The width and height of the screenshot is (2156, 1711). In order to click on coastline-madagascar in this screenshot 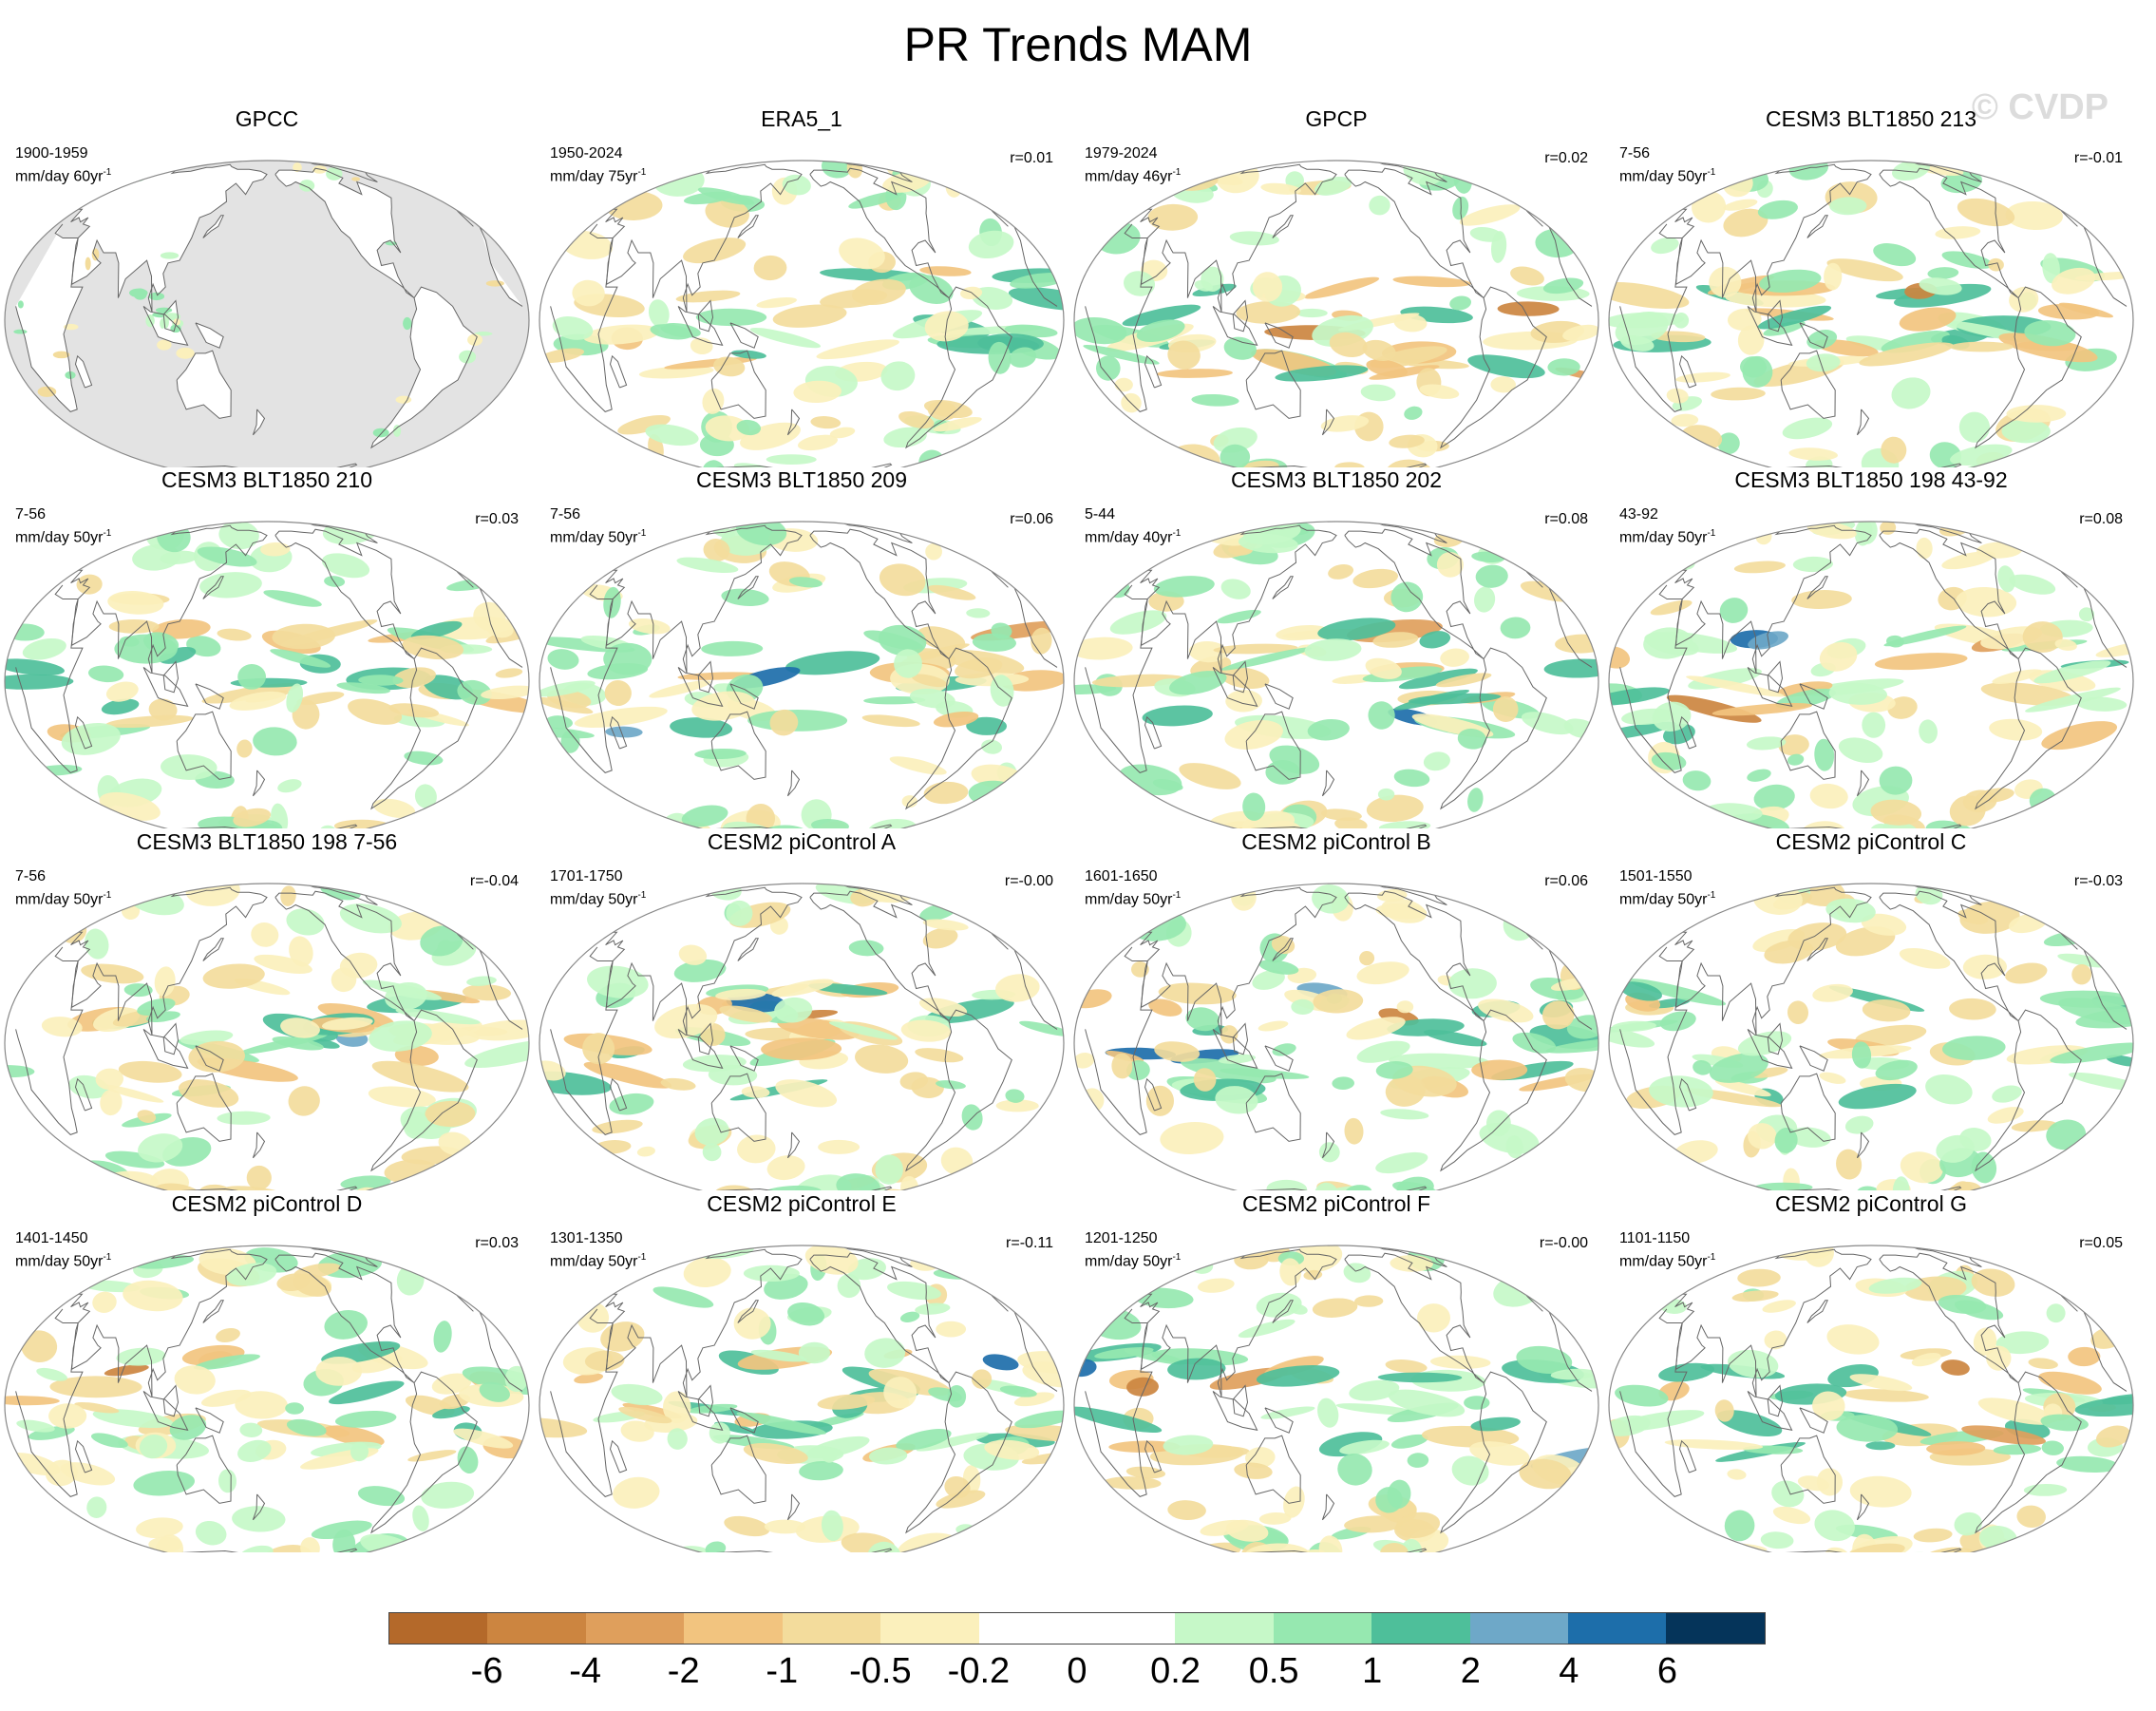, I will do `click(1153, 1094)`.